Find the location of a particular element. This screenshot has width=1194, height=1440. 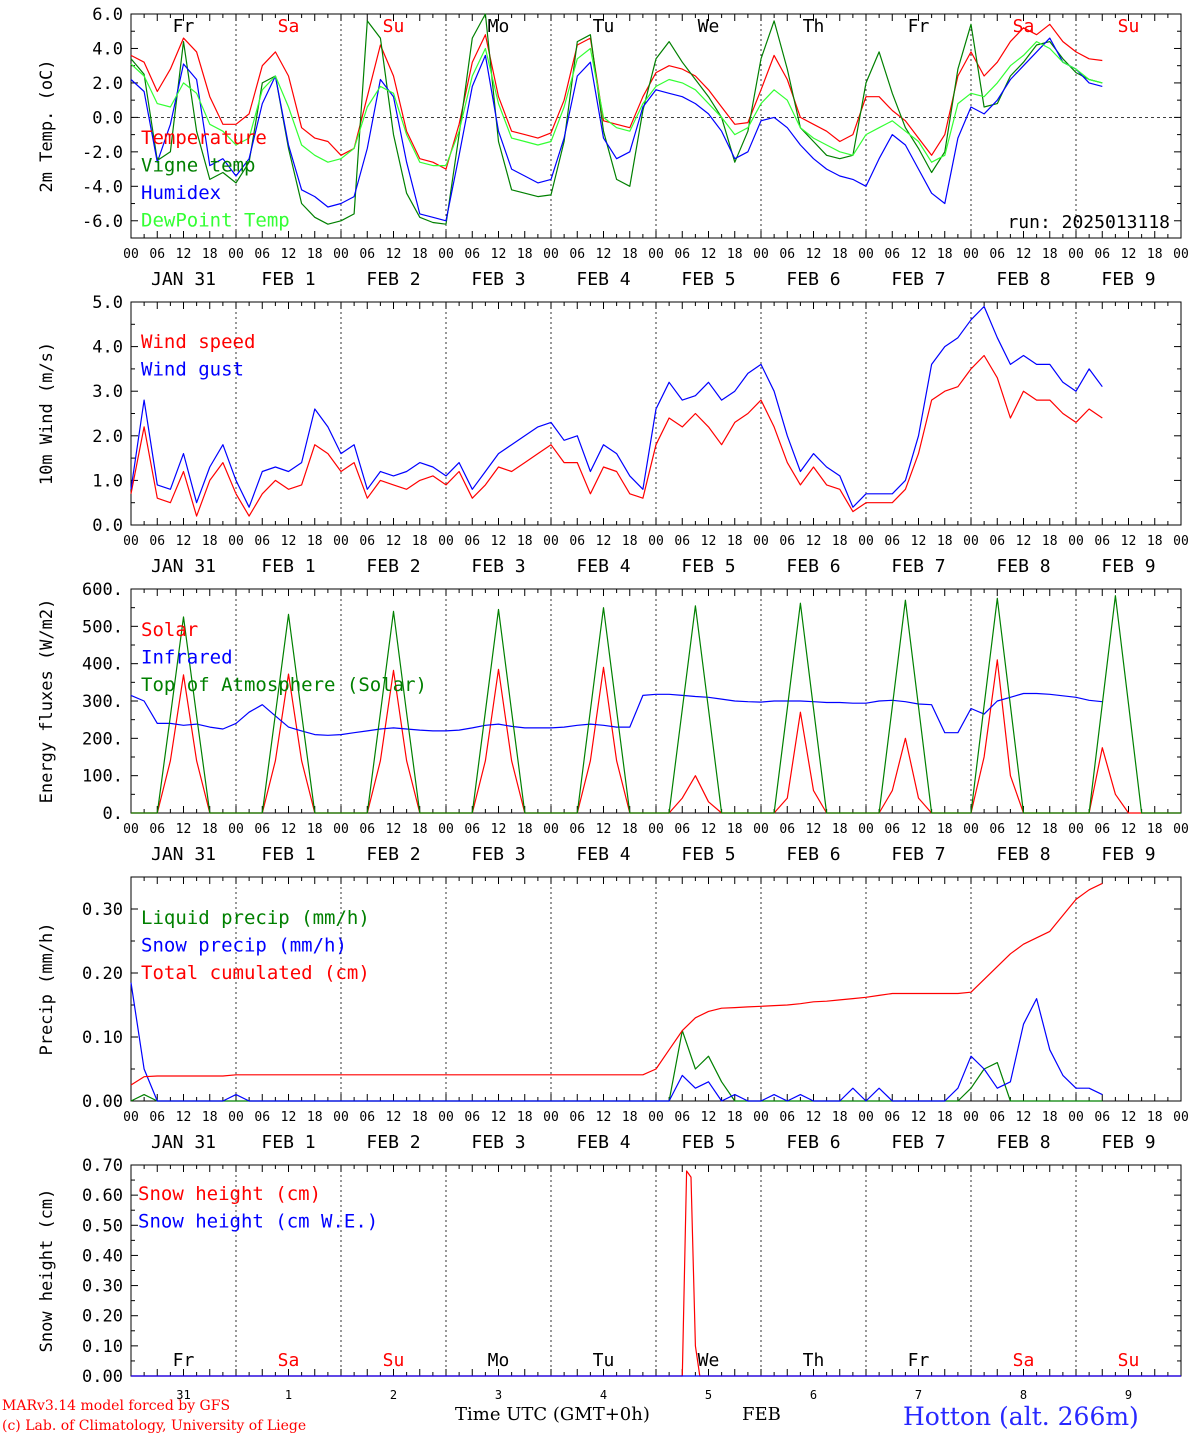

series-line-dewpoint-temp is located at coordinates (616, 103).